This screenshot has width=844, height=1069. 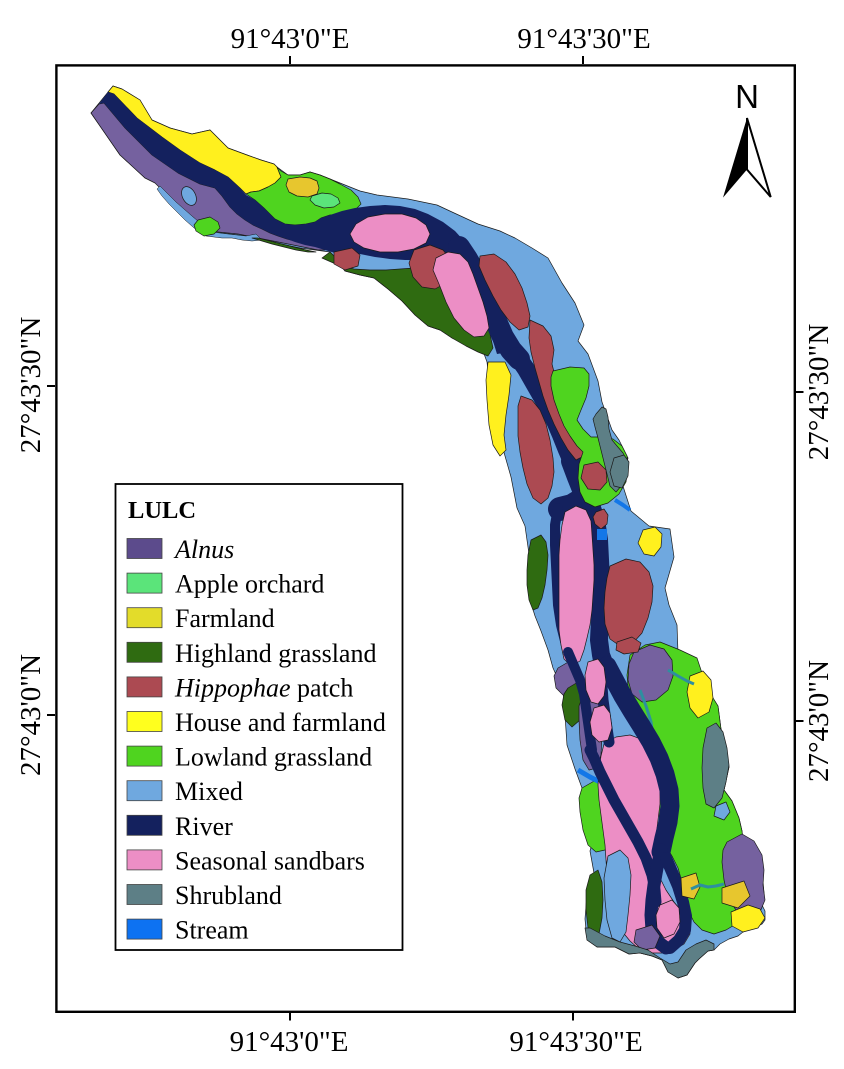 What do you see at coordinates (228, 895) in the screenshot?
I see `svg-text: Shrubland` at bounding box center [228, 895].